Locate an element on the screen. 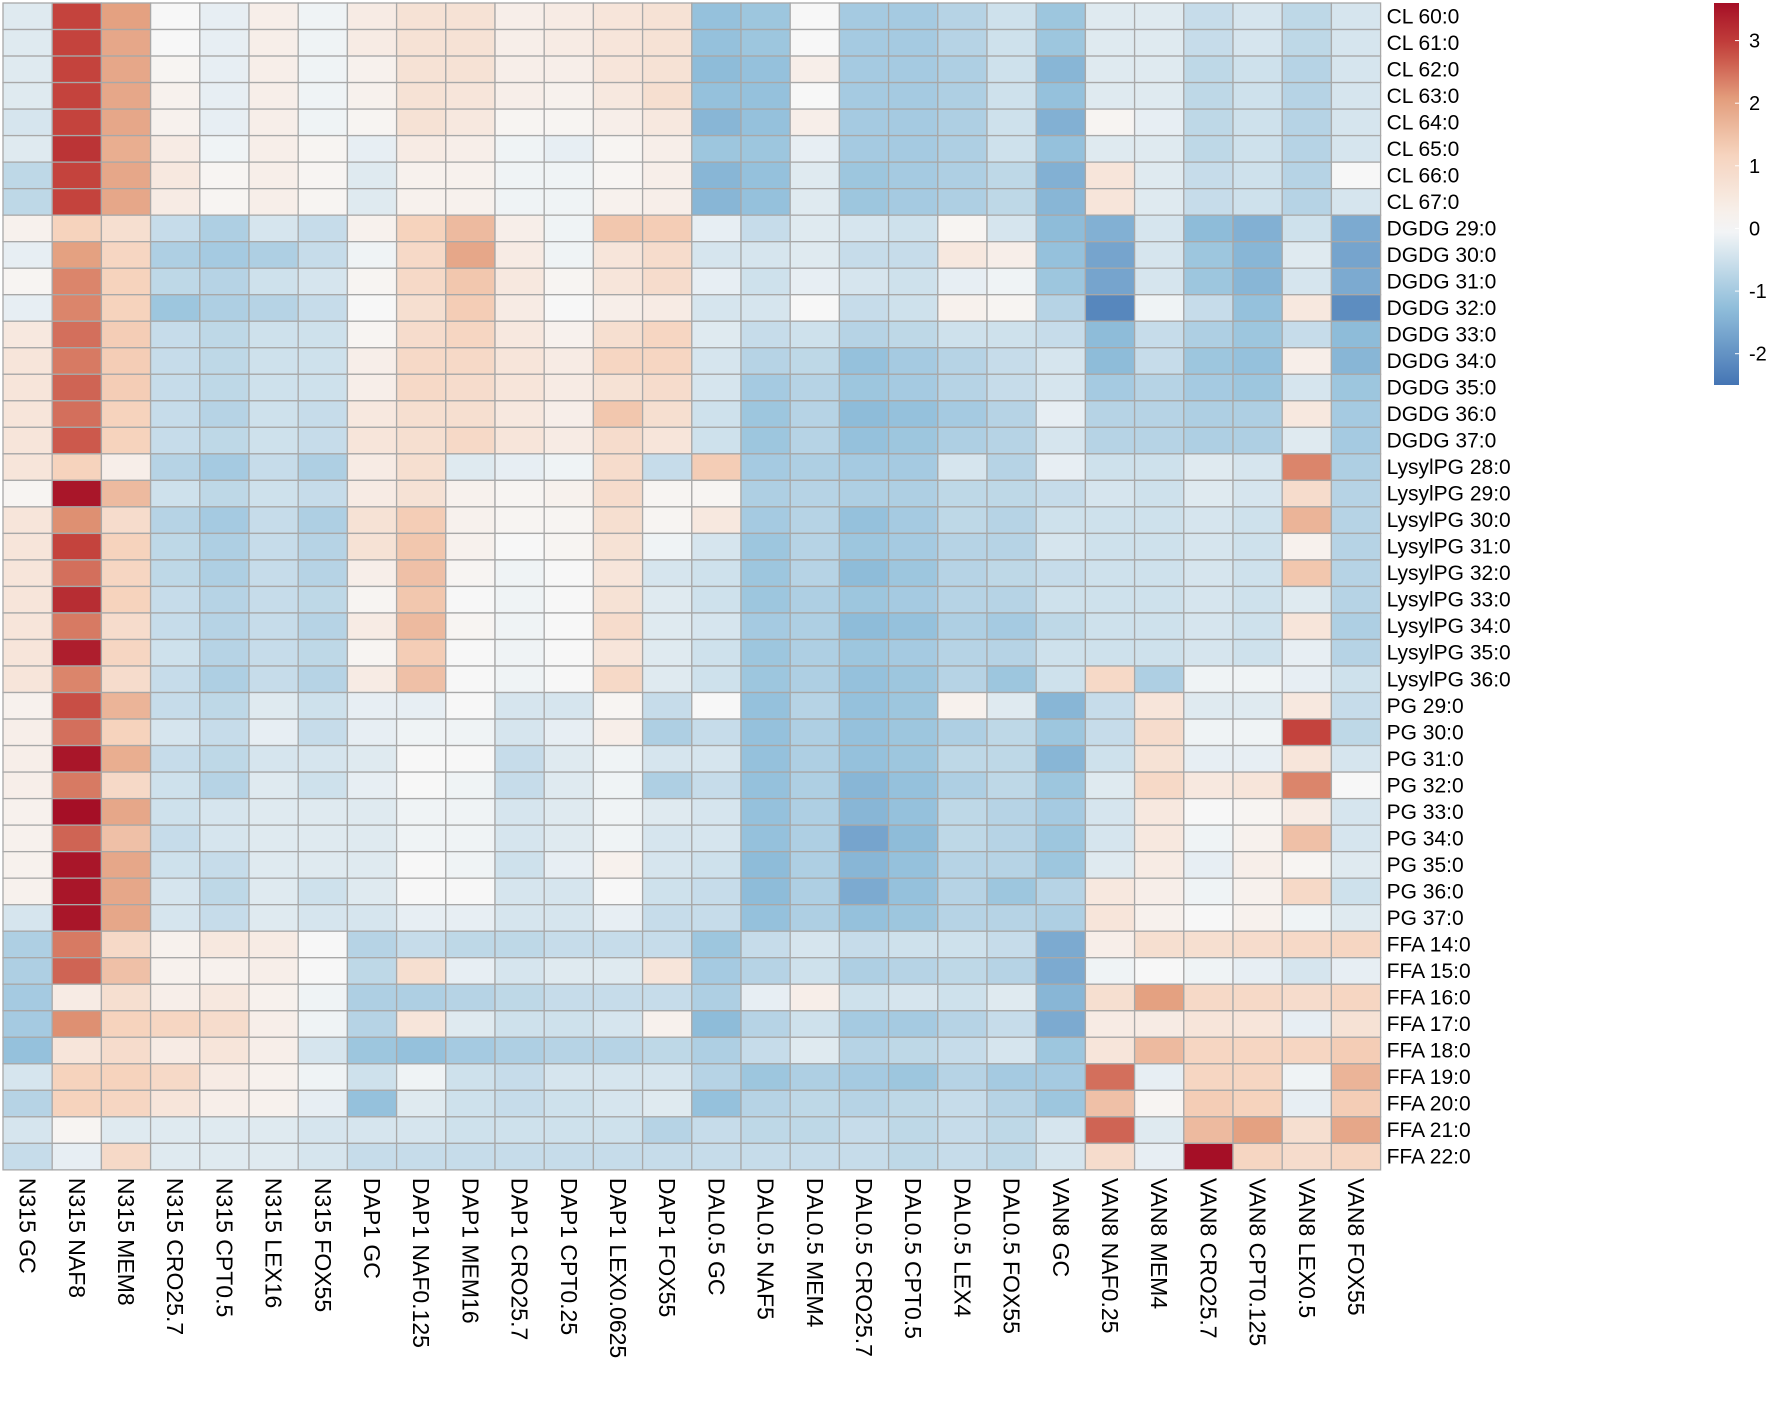 This screenshot has height=1411, width=1772. row-label: LysylPG 31:0 is located at coordinates (1449, 547).